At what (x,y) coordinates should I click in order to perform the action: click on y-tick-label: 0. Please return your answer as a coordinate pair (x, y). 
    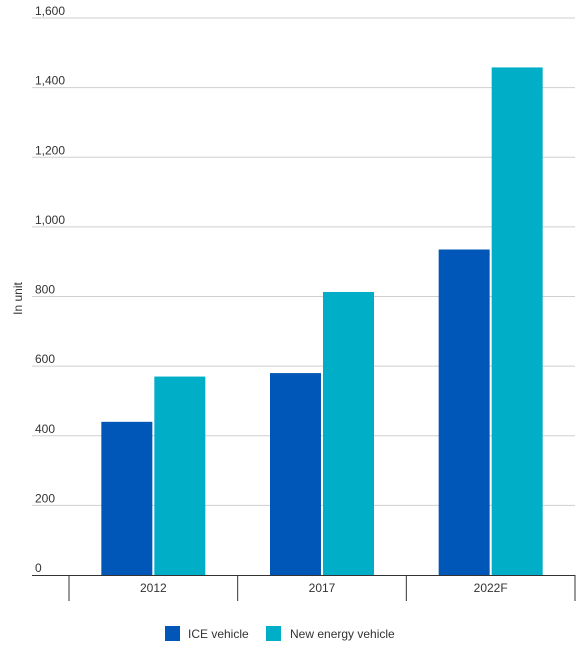
    Looking at the image, I should click on (38, 568).